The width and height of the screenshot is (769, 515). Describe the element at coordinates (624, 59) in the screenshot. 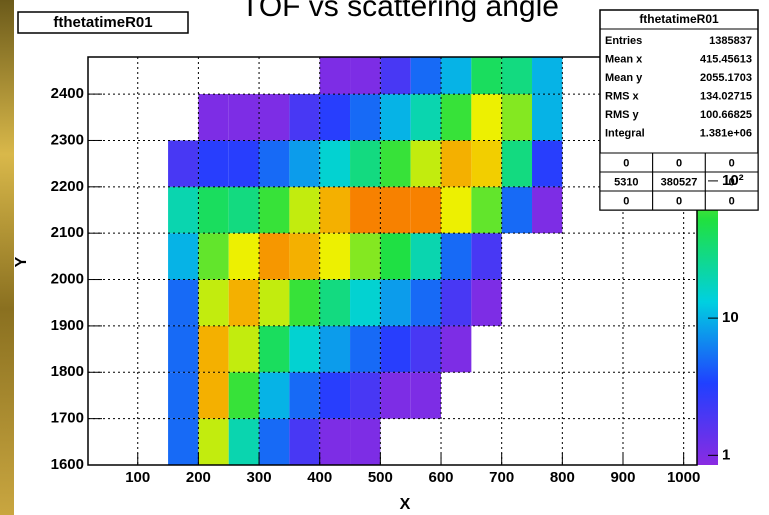

I see `stats-label: Mean x` at that location.